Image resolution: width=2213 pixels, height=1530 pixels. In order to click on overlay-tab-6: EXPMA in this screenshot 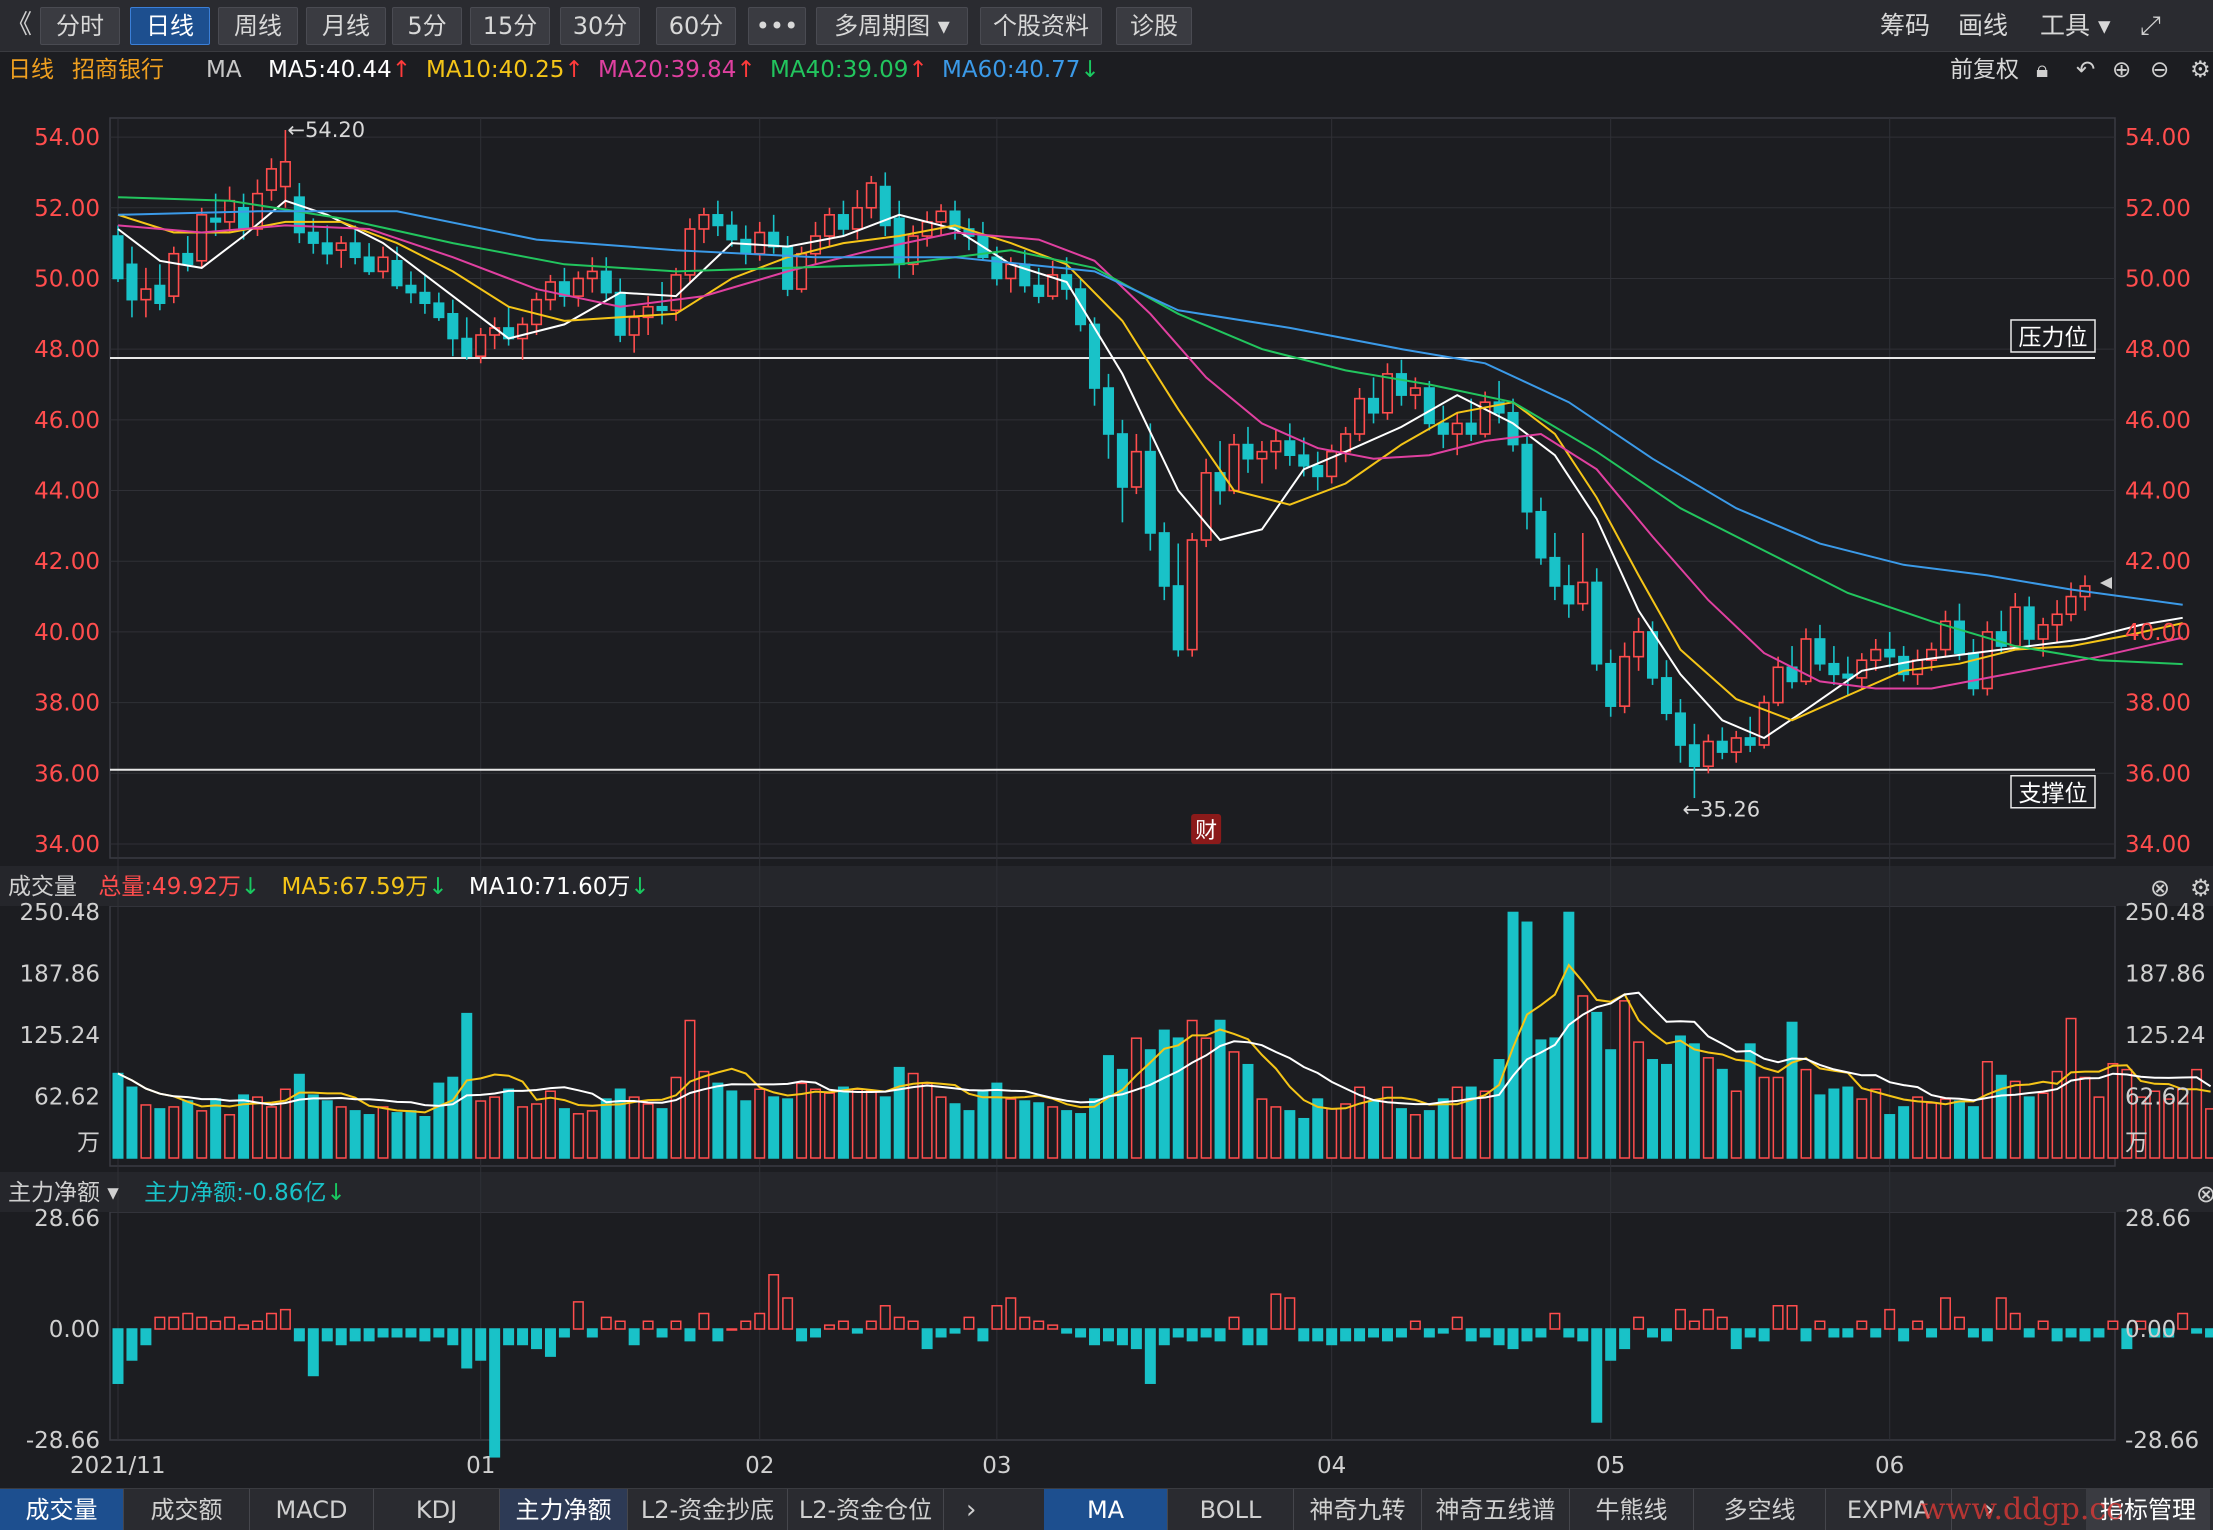, I will do `click(1889, 1509)`.